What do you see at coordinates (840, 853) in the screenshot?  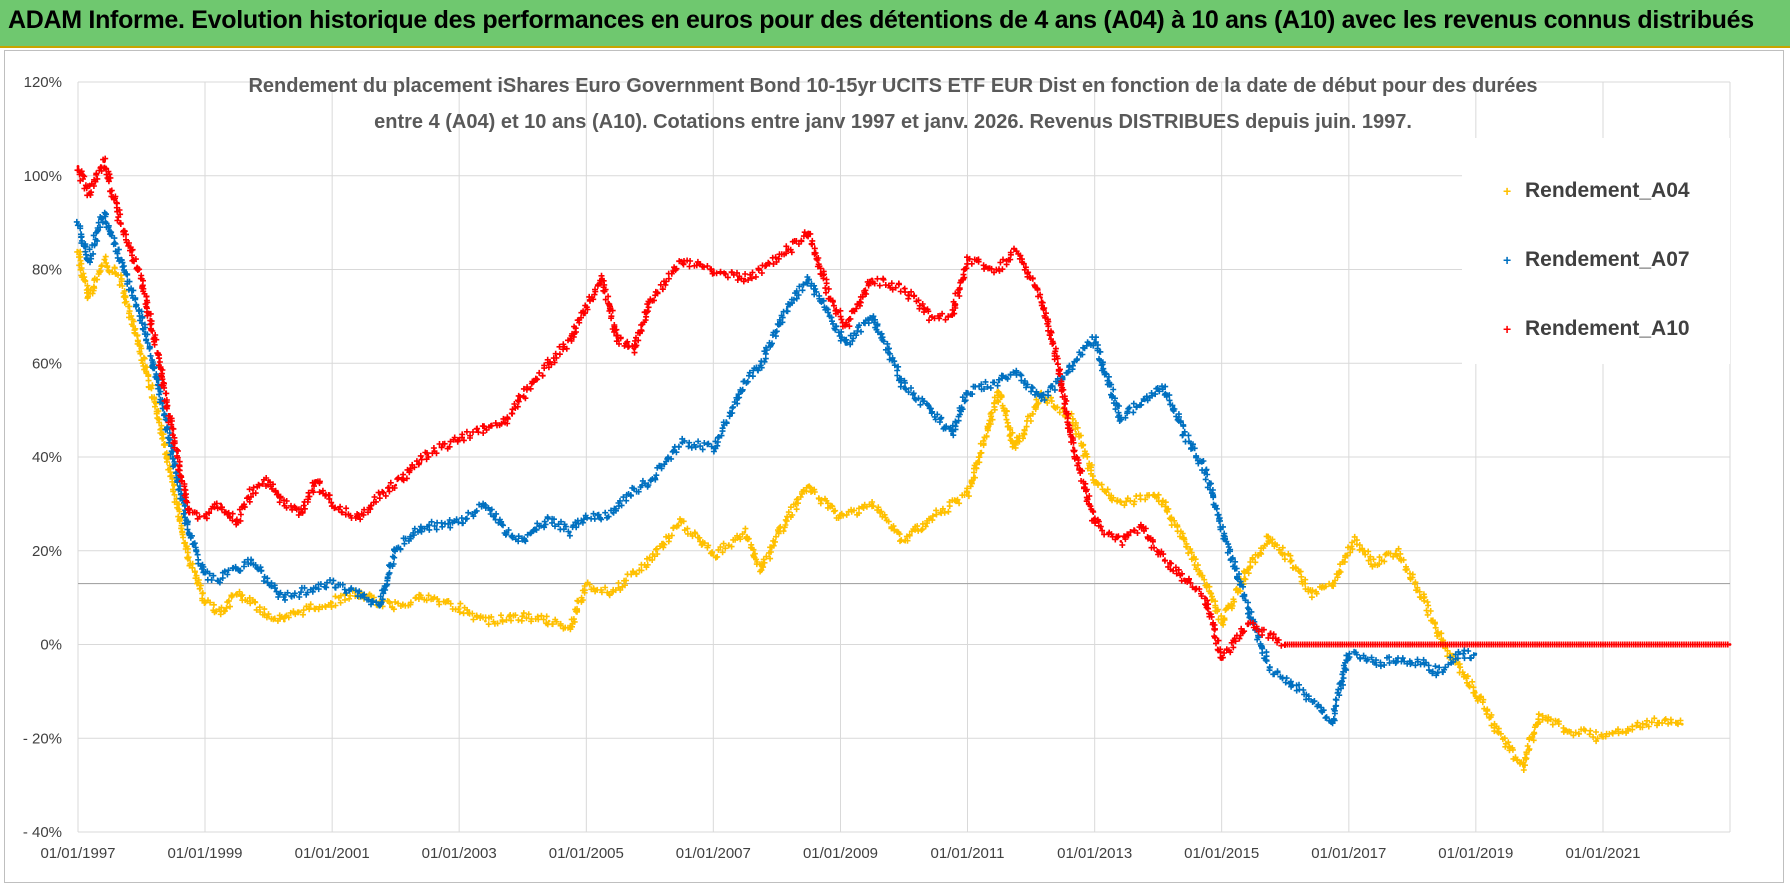 I see `x-tick-label: 01/01/2009` at bounding box center [840, 853].